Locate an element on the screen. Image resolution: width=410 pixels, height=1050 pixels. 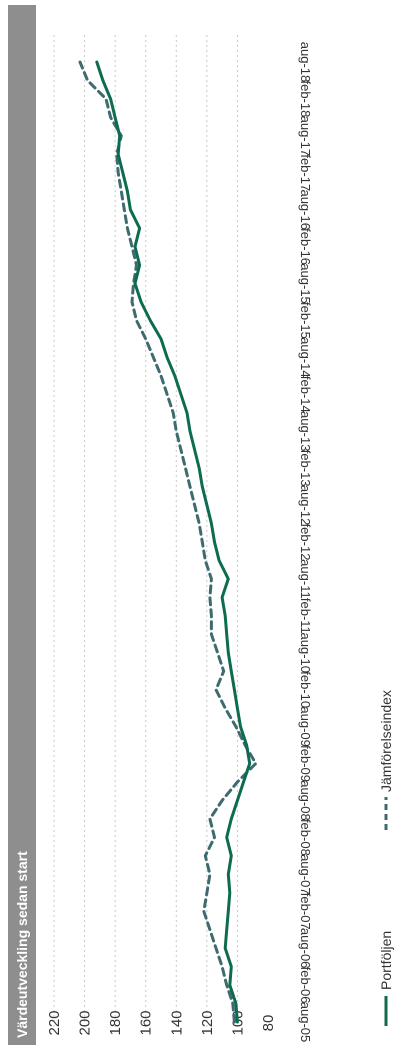
x-tick-label: feb-12 is located at coordinates (305, 542).